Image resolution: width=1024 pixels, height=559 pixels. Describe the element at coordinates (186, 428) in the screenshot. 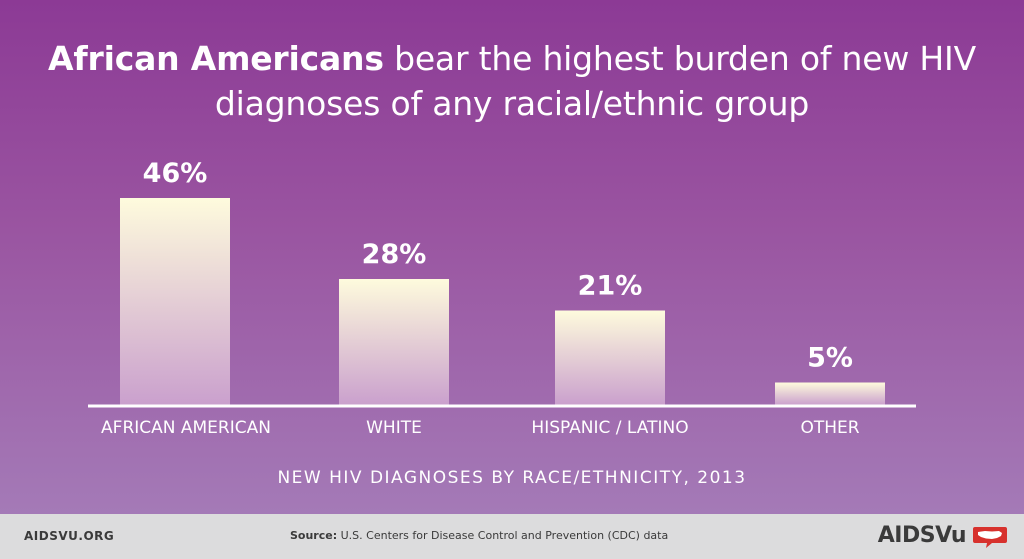

I see `category-label: AFRICAN AMERICAN` at that location.